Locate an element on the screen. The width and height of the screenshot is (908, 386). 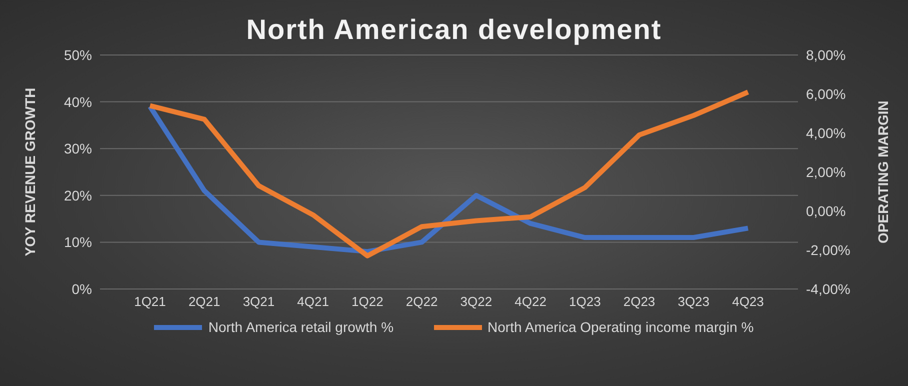
x-tick-label: 1Q23 is located at coordinates (585, 302).